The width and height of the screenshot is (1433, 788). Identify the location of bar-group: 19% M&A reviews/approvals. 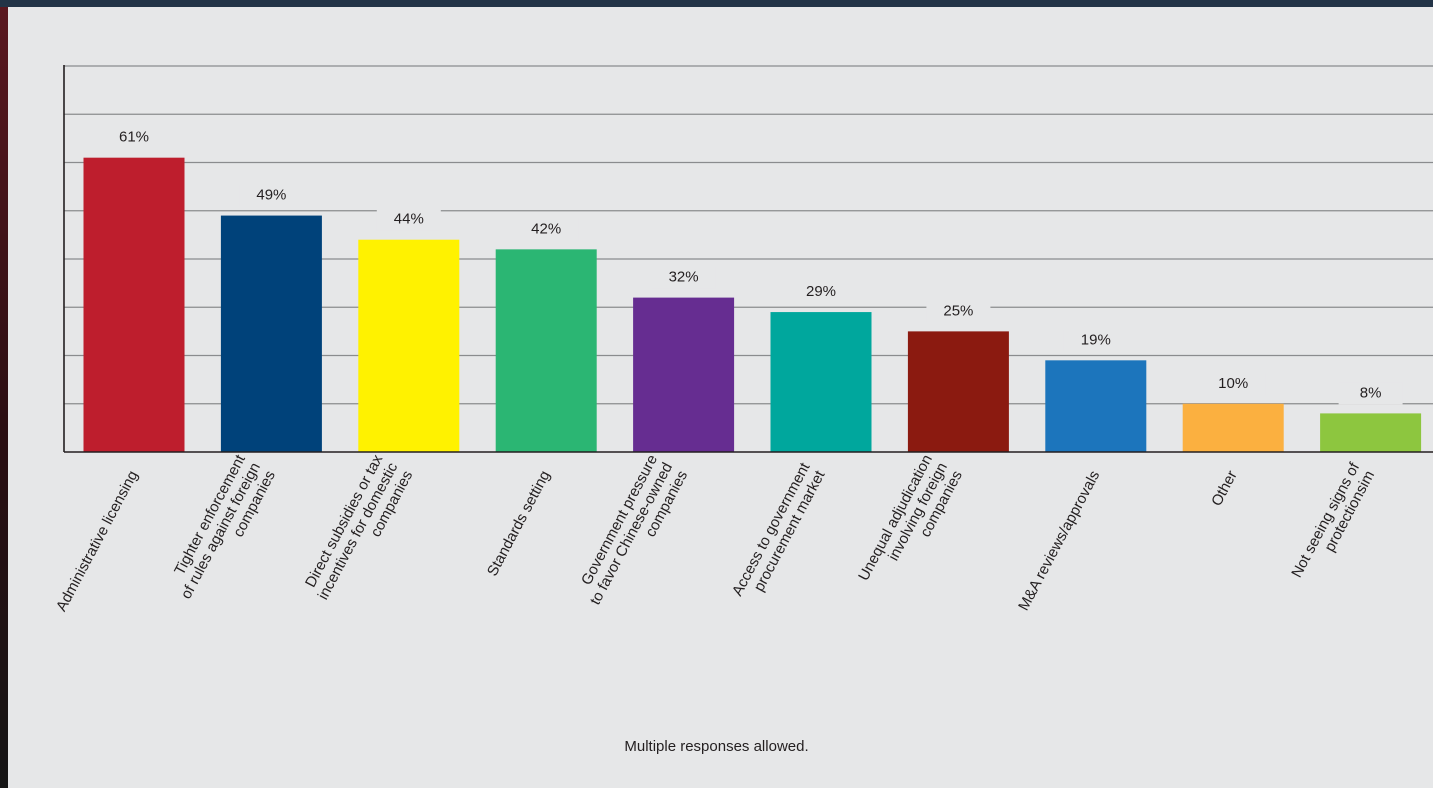
(1081, 471).